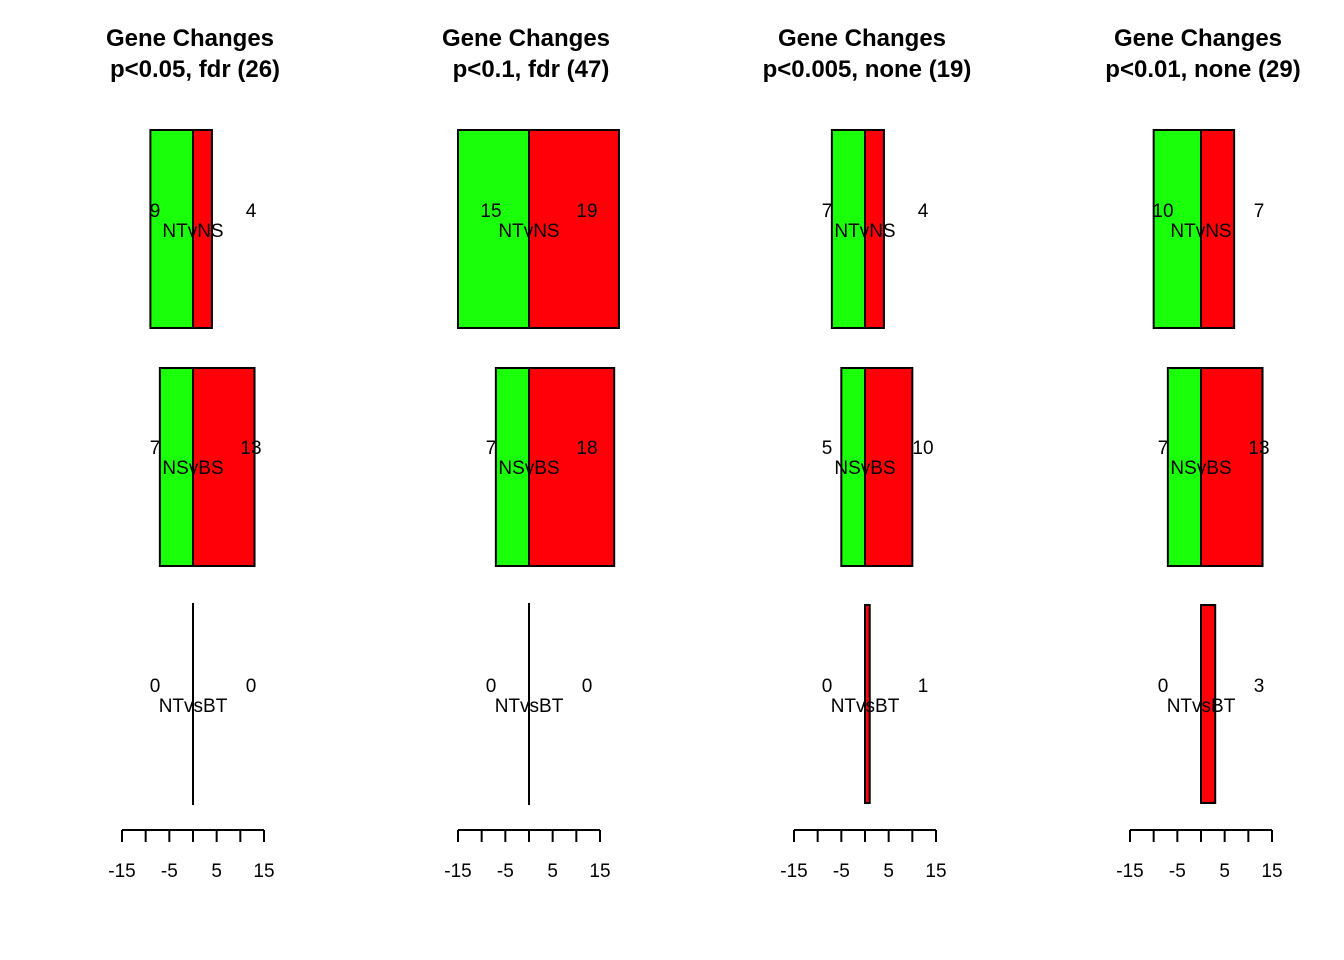 The width and height of the screenshot is (1344, 960). I want to click on chart-subtitle: p<0.01, none (29), so click(1202, 69).